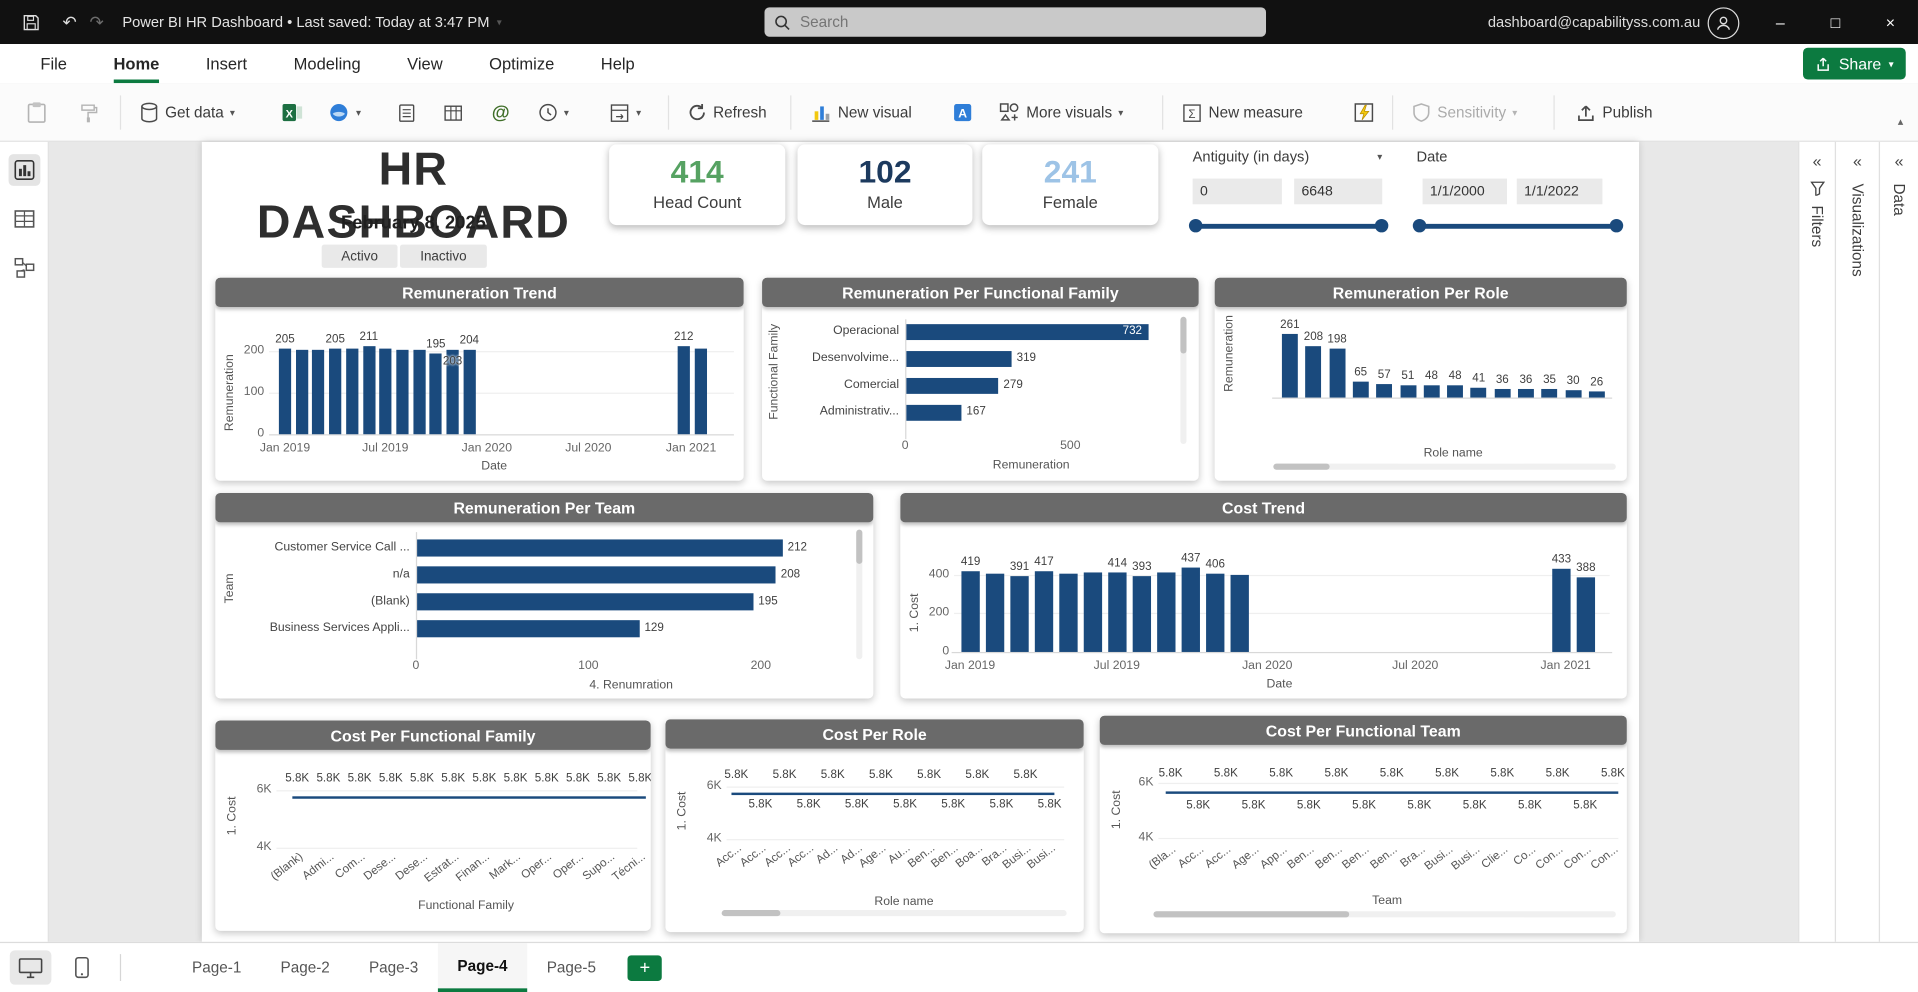 Image resolution: width=1918 pixels, height=992 pixels. What do you see at coordinates (499, 22) in the screenshot?
I see `title-caret-icon: ▾` at bounding box center [499, 22].